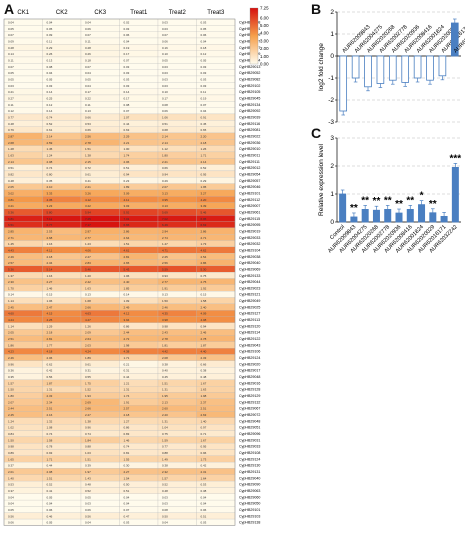 The width and height of the screenshot is (465, 550). Describe the element at coordinates (165, 219) in the screenshot. I see `cell-value: 7.02` at that location.